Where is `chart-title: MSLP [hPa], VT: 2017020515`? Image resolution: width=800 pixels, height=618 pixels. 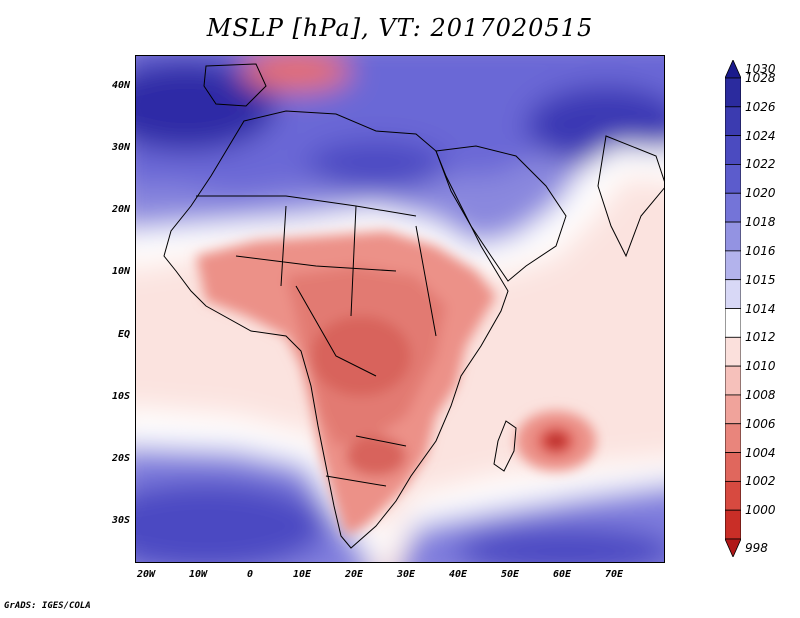
chart-title: MSLP [hPa], VT: 2017020515 is located at coordinates (400, 28).